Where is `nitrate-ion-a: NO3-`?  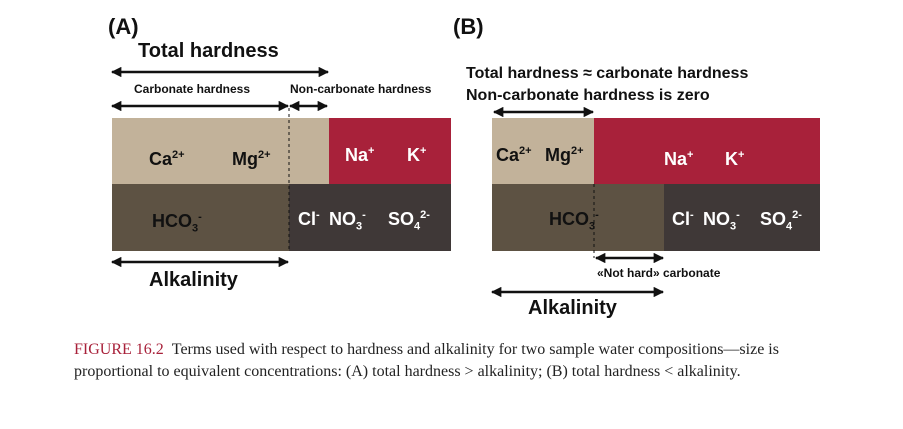
nitrate-ion-a: NO3- is located at coordinates (347, 221).